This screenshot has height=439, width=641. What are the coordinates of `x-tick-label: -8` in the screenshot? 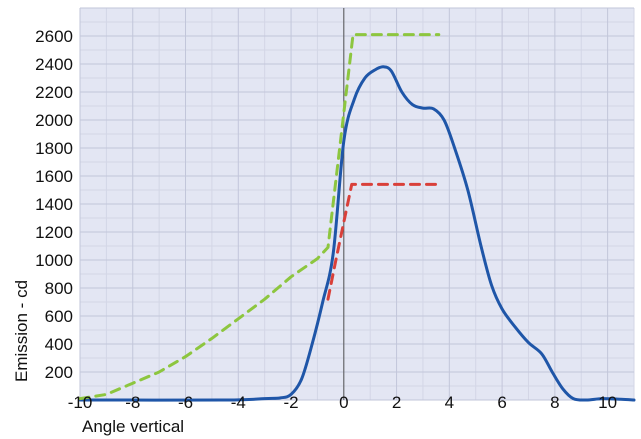 It's located at (132, 402).